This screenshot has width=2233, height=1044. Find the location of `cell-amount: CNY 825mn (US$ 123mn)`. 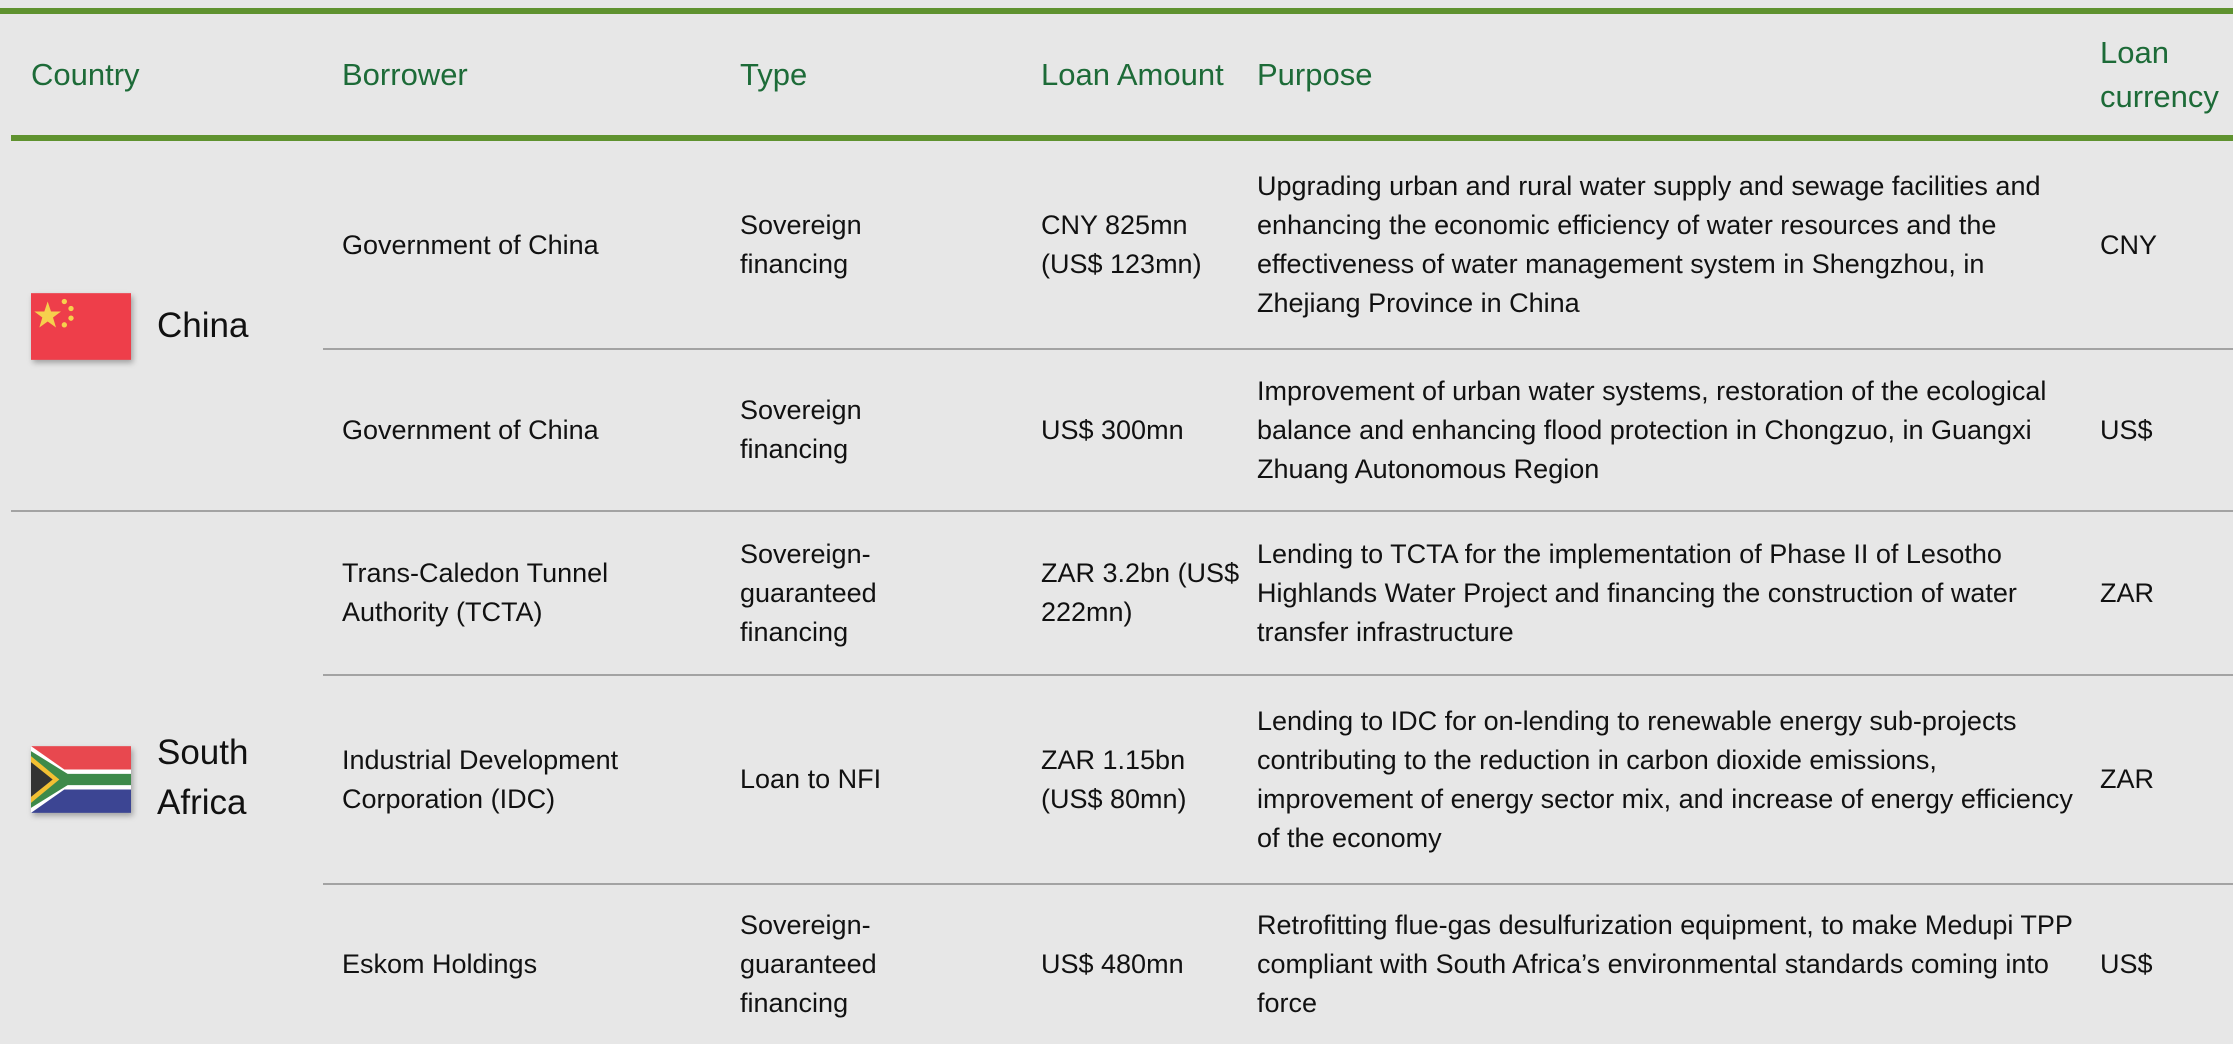

cell-amount: CNY 825mn (US$ 123mn) is located at coordinates (1143, 245).